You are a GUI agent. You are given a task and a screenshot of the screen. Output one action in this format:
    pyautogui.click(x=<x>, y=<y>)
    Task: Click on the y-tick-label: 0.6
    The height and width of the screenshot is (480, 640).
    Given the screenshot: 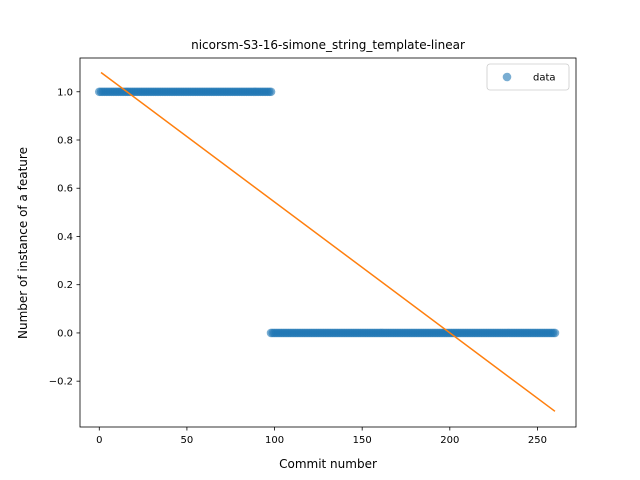 What is the action you would take?
    pyautogui.click(x=65, y=189)
    